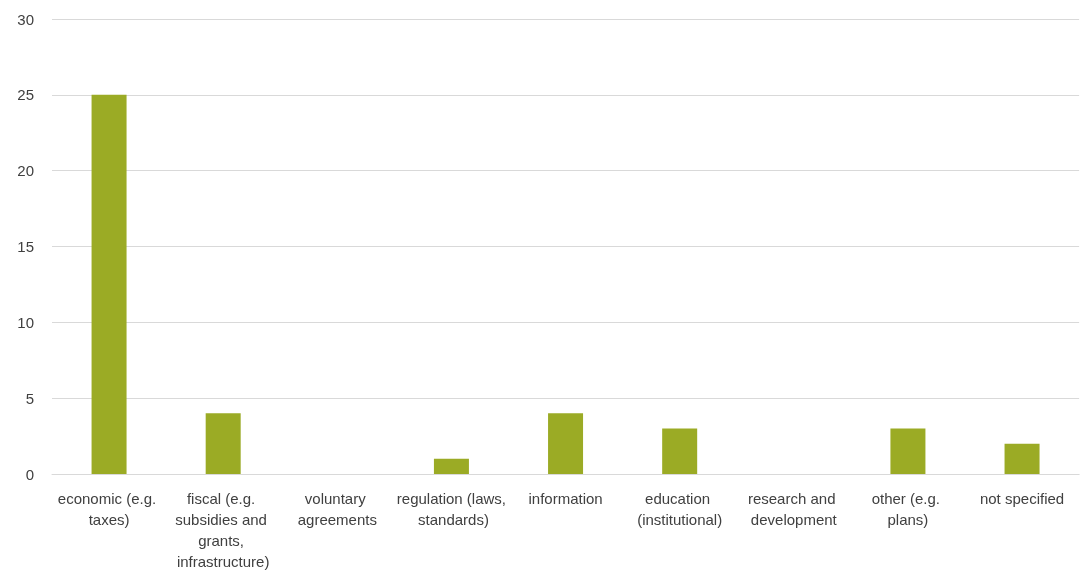  What do you see at coordinates (908, 509) in the screenshot?
I see `x-tick-label: other (e.g. plans)` at bounding box center [908, 509].